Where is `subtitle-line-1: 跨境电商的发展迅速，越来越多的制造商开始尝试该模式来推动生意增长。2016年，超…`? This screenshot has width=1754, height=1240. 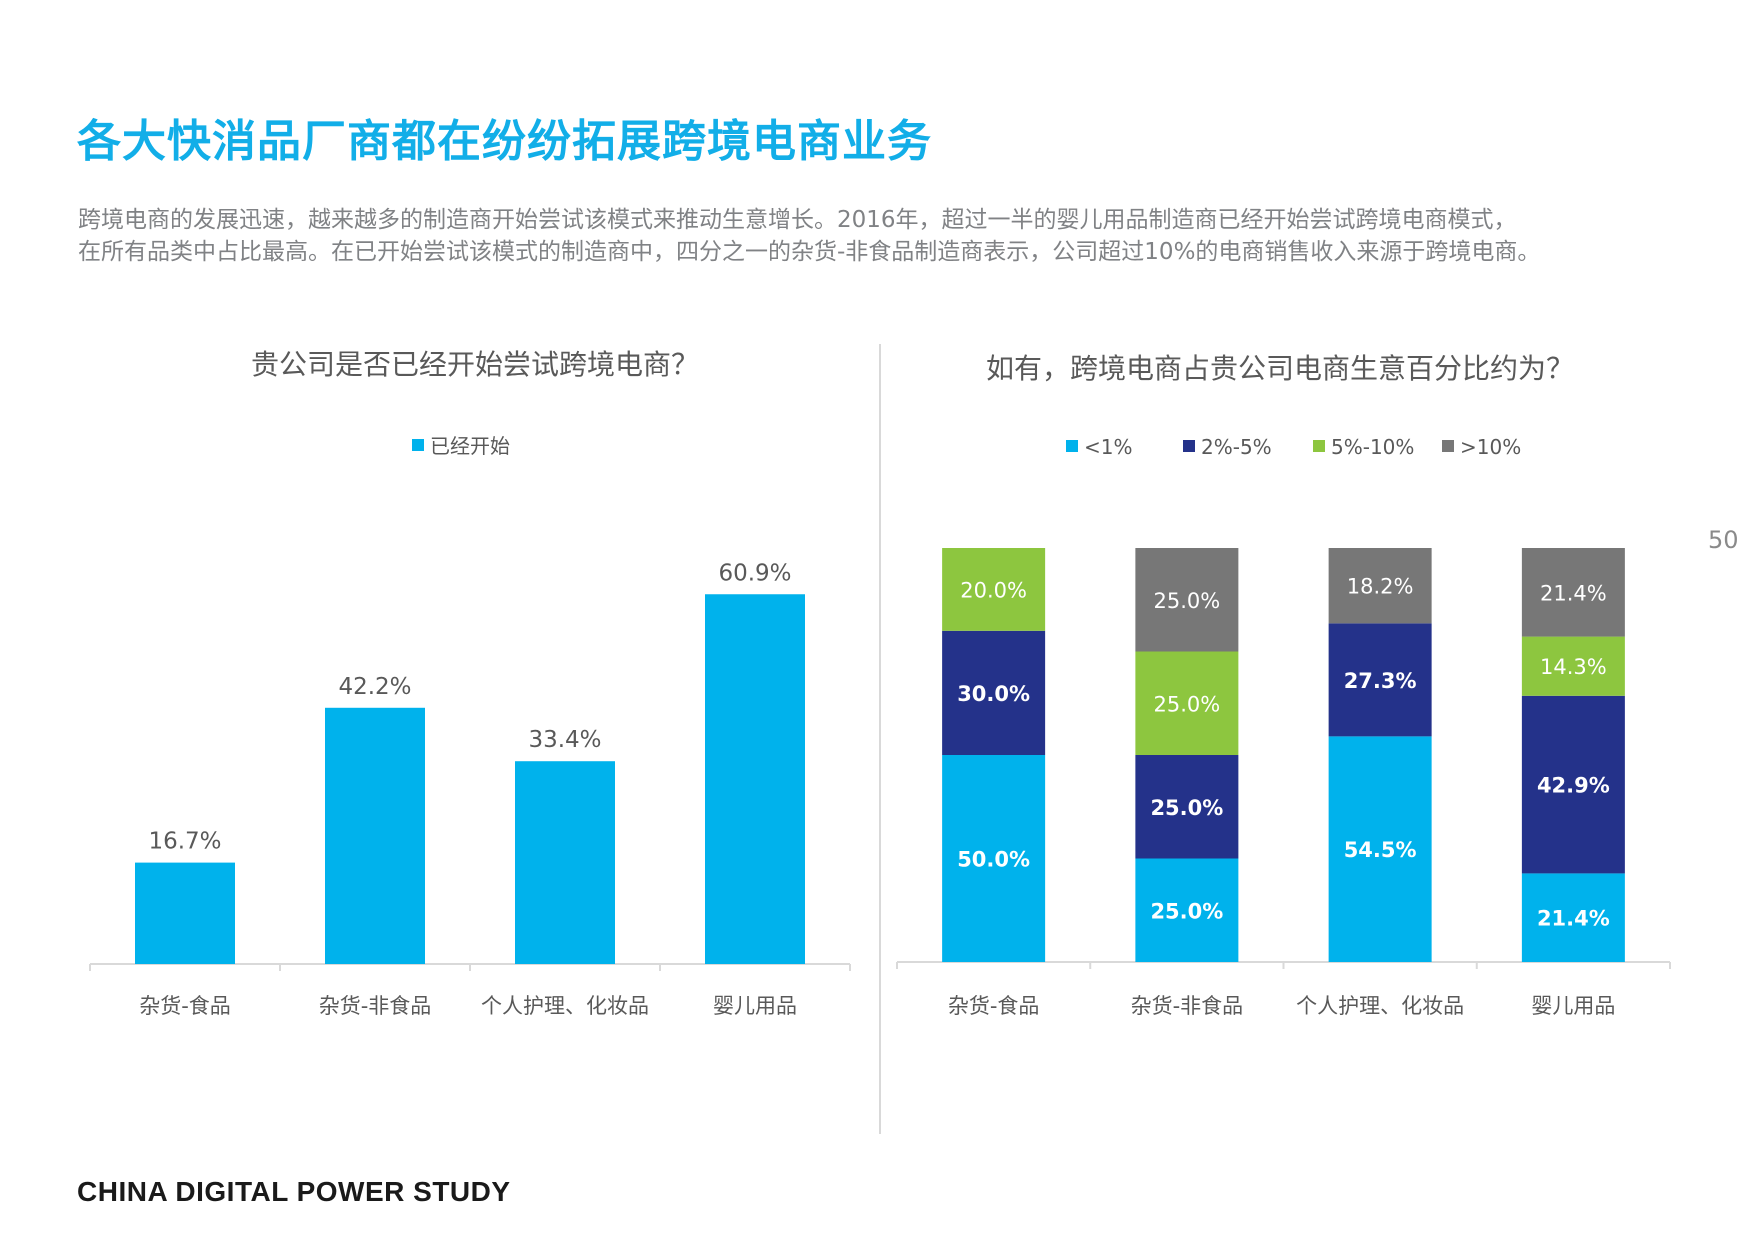 subtitle-line-1: 跨境电商的发展迅速，越来越多的制造商开始尝试该模式来推动生意增长。2016年，超… is located at coordinates (797, 220).